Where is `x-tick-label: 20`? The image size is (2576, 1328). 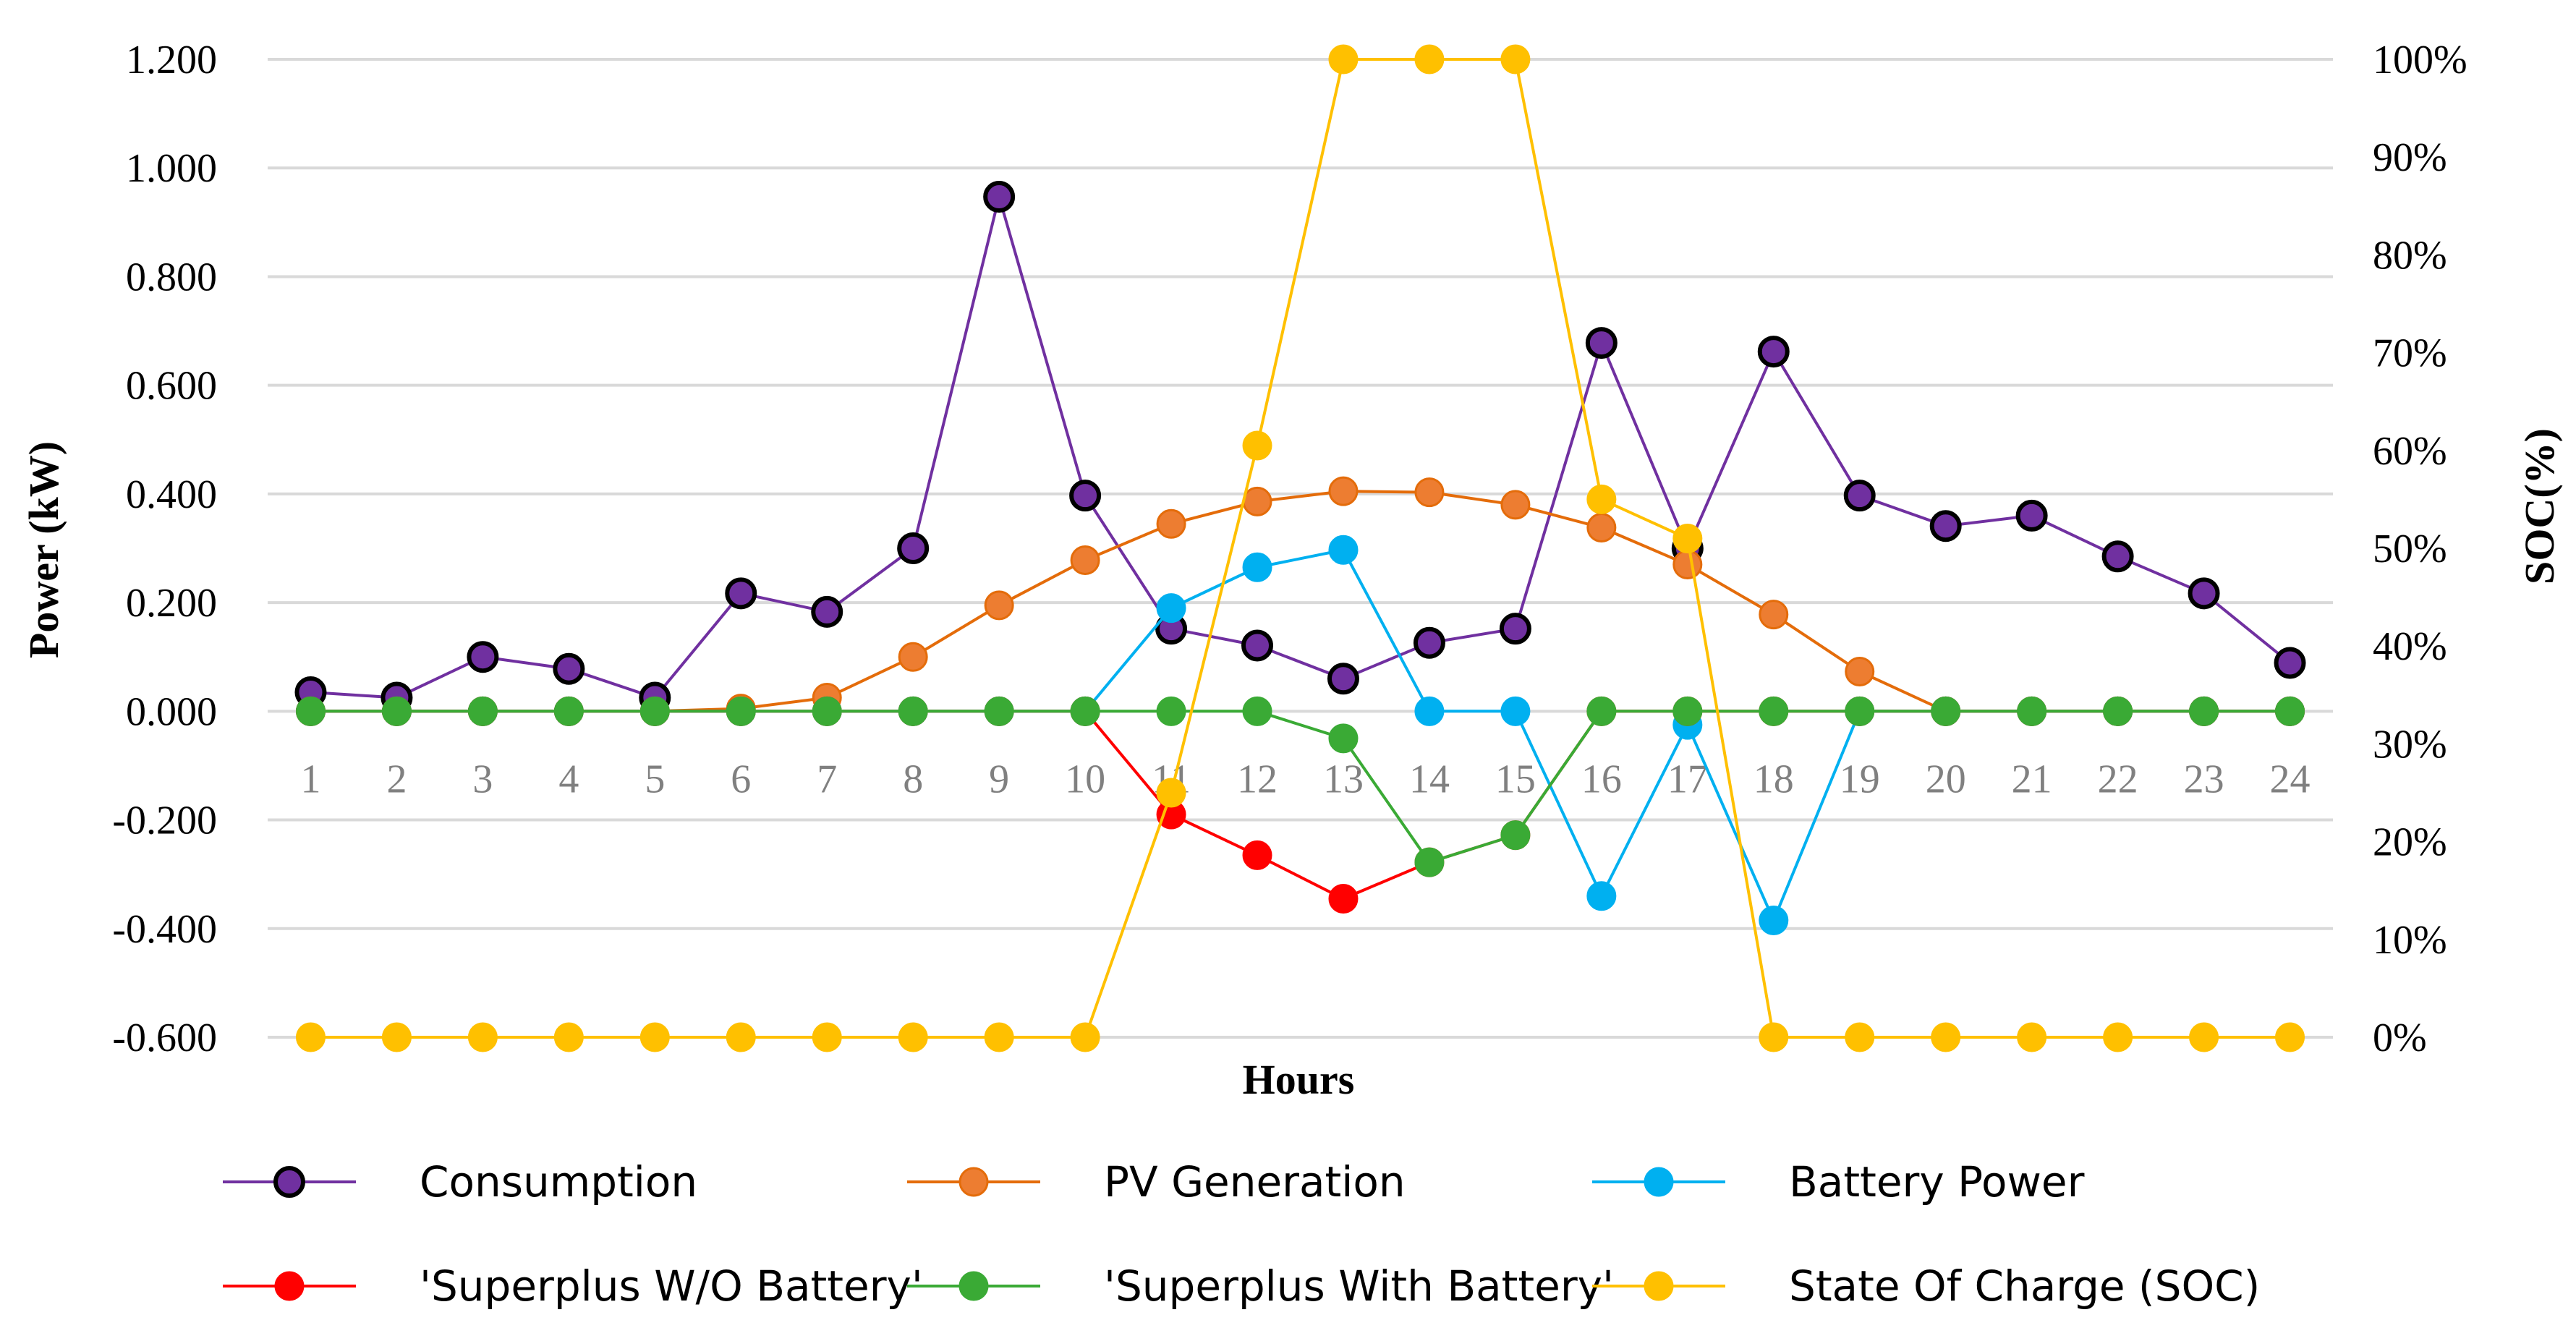 x-tick-label: 20 is located at coordinates (1946, 779).